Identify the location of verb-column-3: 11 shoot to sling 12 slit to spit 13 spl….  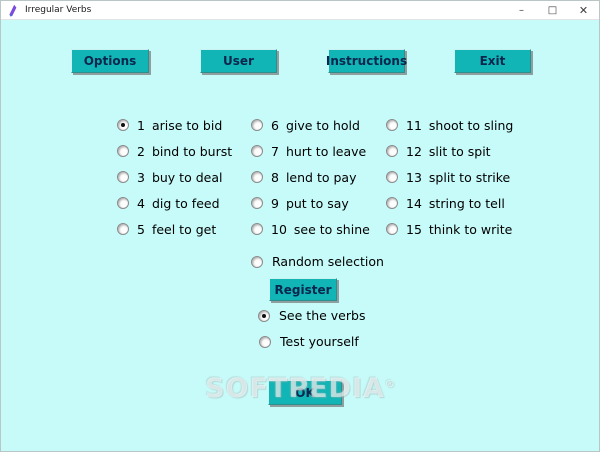
(449, 177).